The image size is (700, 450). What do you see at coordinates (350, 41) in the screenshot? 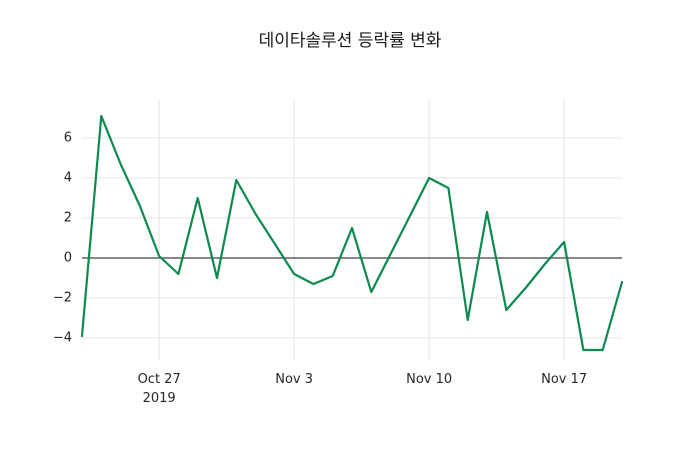
I see `chart-title: 데이타솔루션 등락률 변화` at bounding box center [350, 41].